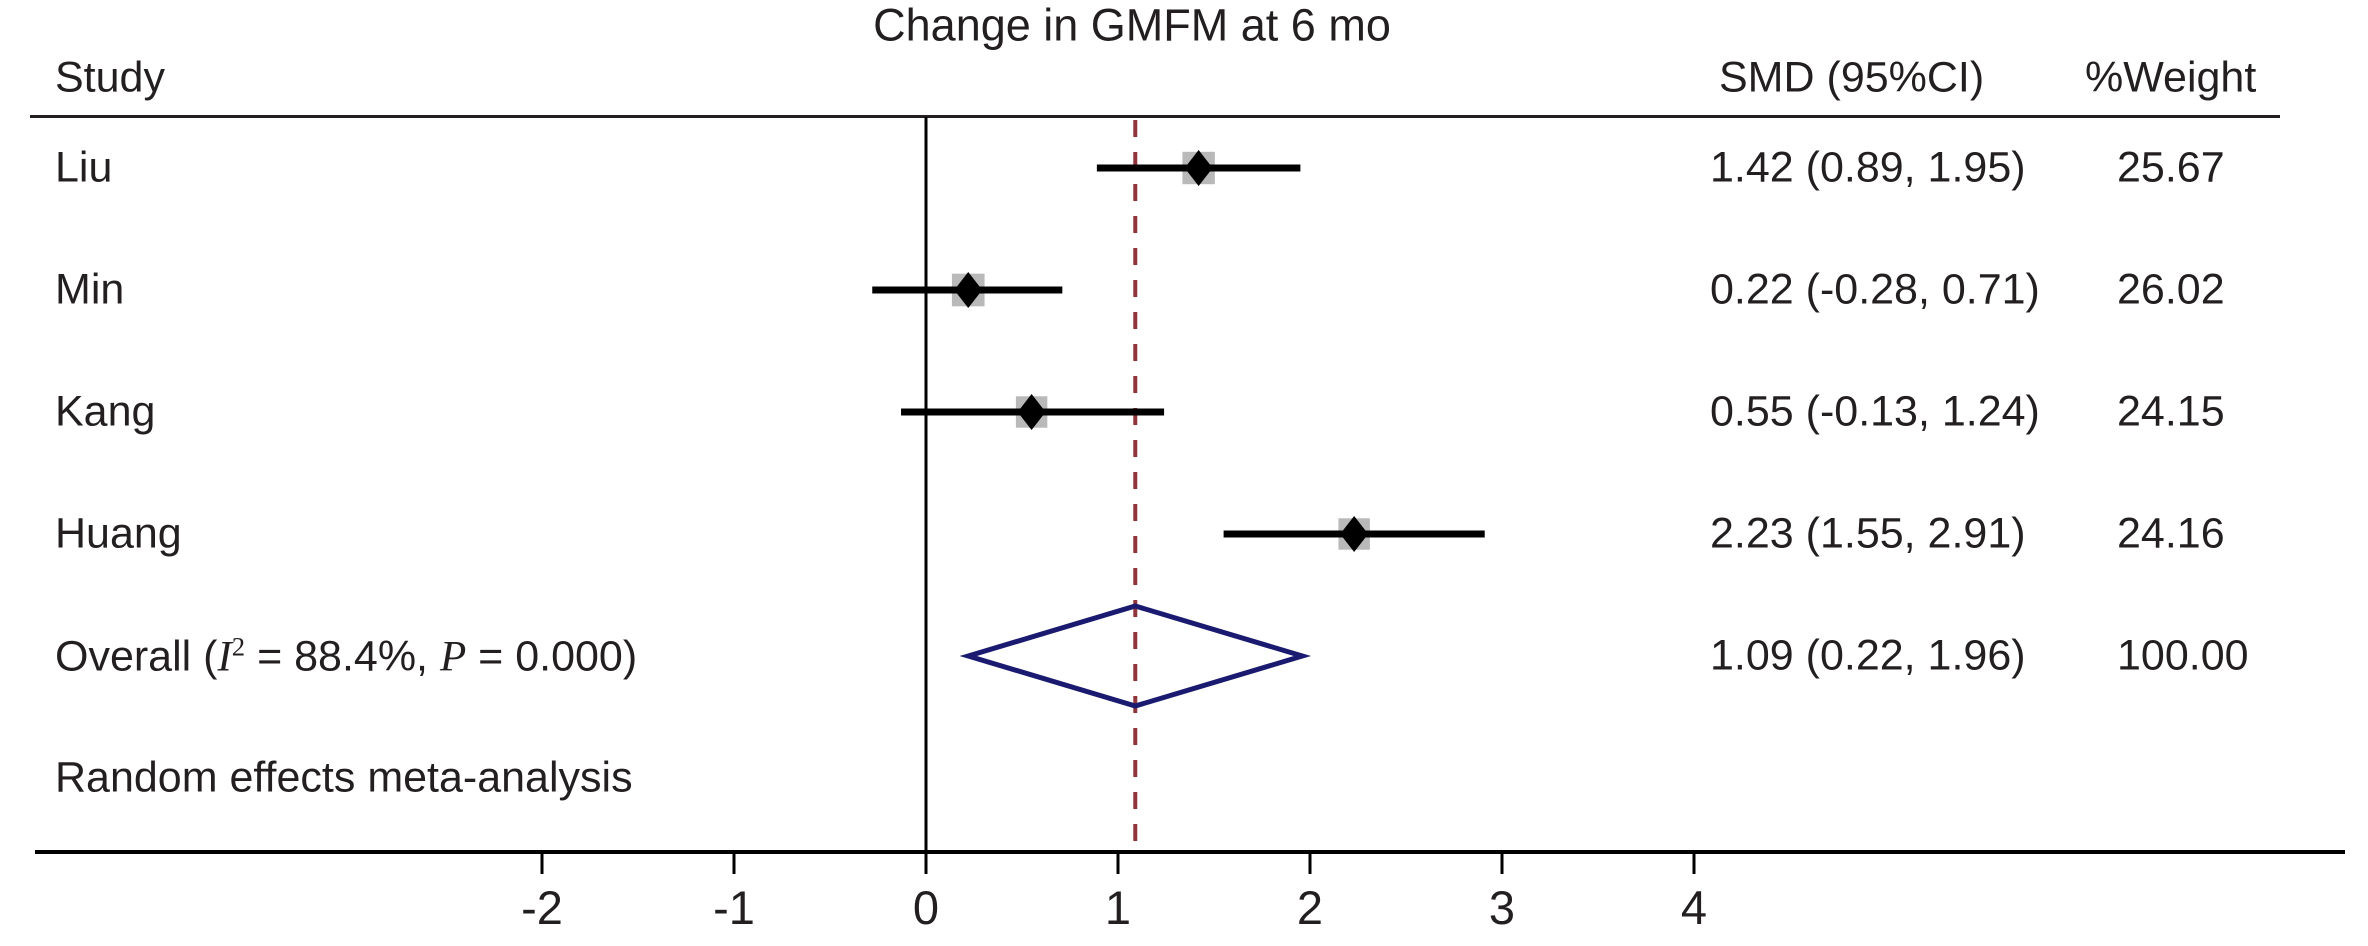 Image resolution: width=2368 pixels, height=946 pixels. What do you see at coordinates (2171, 77) in the screenshot?
I see `column-header-weight: %Weight` at bounding box center [2171, 77].